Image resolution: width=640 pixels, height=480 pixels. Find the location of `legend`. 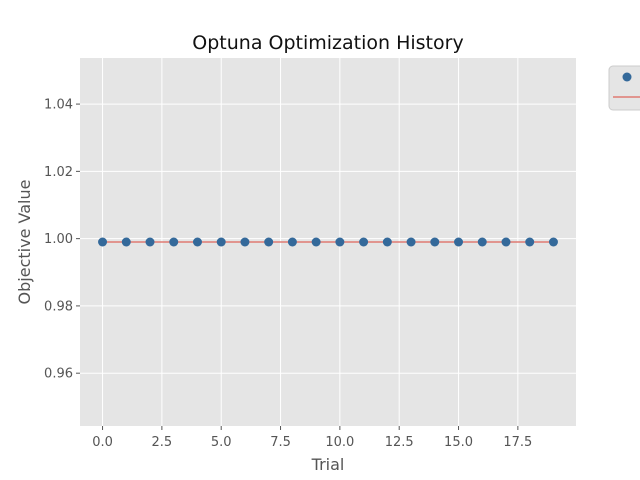

legend is located at coordinates (624, 88).